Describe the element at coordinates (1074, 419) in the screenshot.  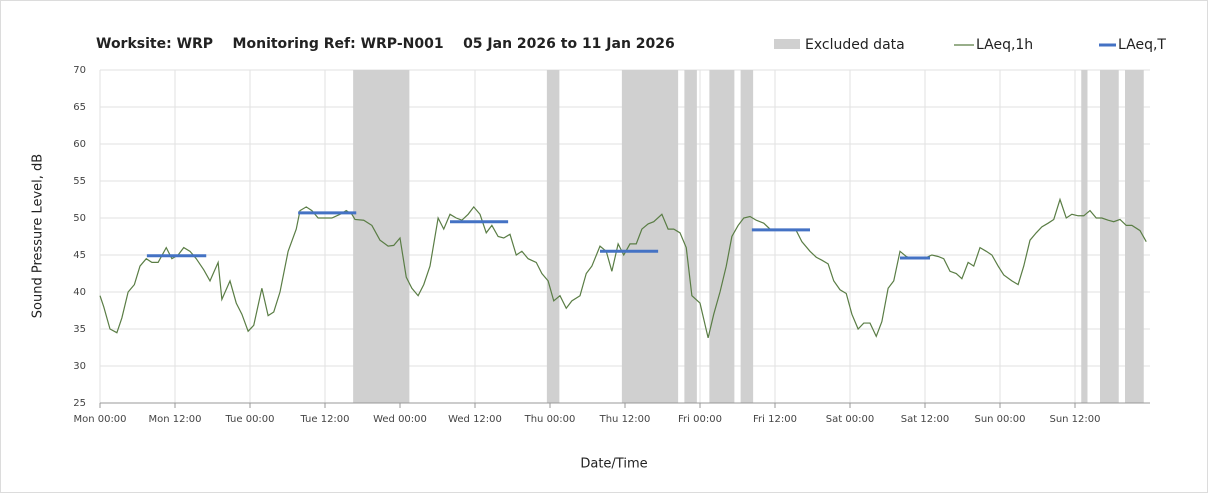
I see `x-tick-label: Sun 12:00` at that location.